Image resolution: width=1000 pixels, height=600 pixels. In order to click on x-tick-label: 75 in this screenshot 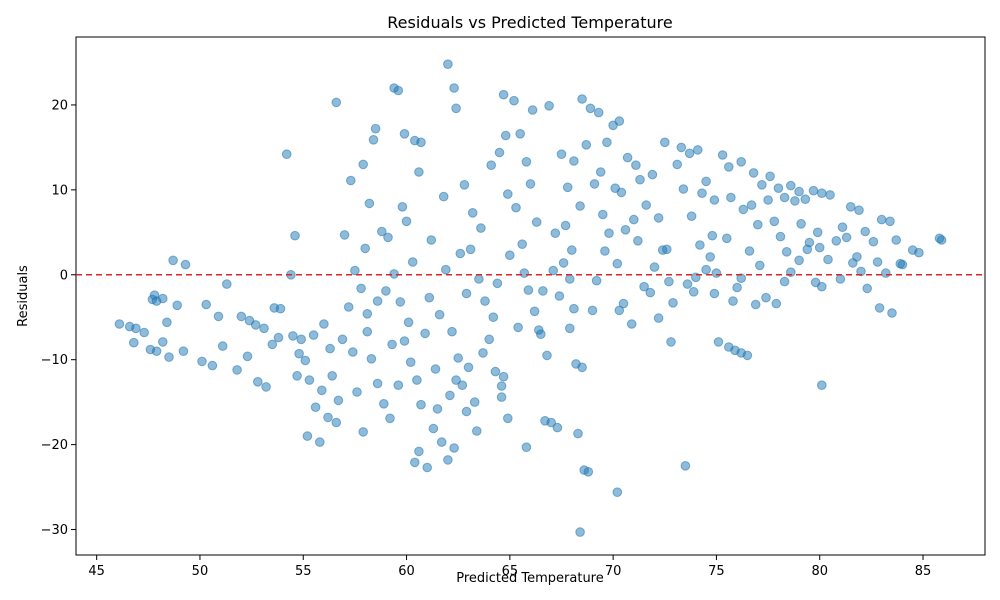, I will do `click(716, 571)`.